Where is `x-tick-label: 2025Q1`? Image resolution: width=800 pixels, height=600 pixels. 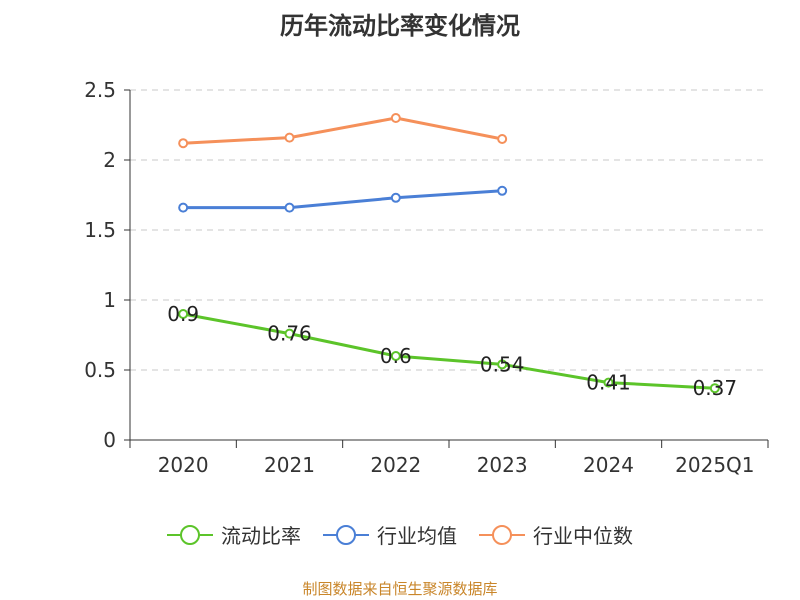
x-tick-label: 2025Q1 is located at coordinates (714, 465).